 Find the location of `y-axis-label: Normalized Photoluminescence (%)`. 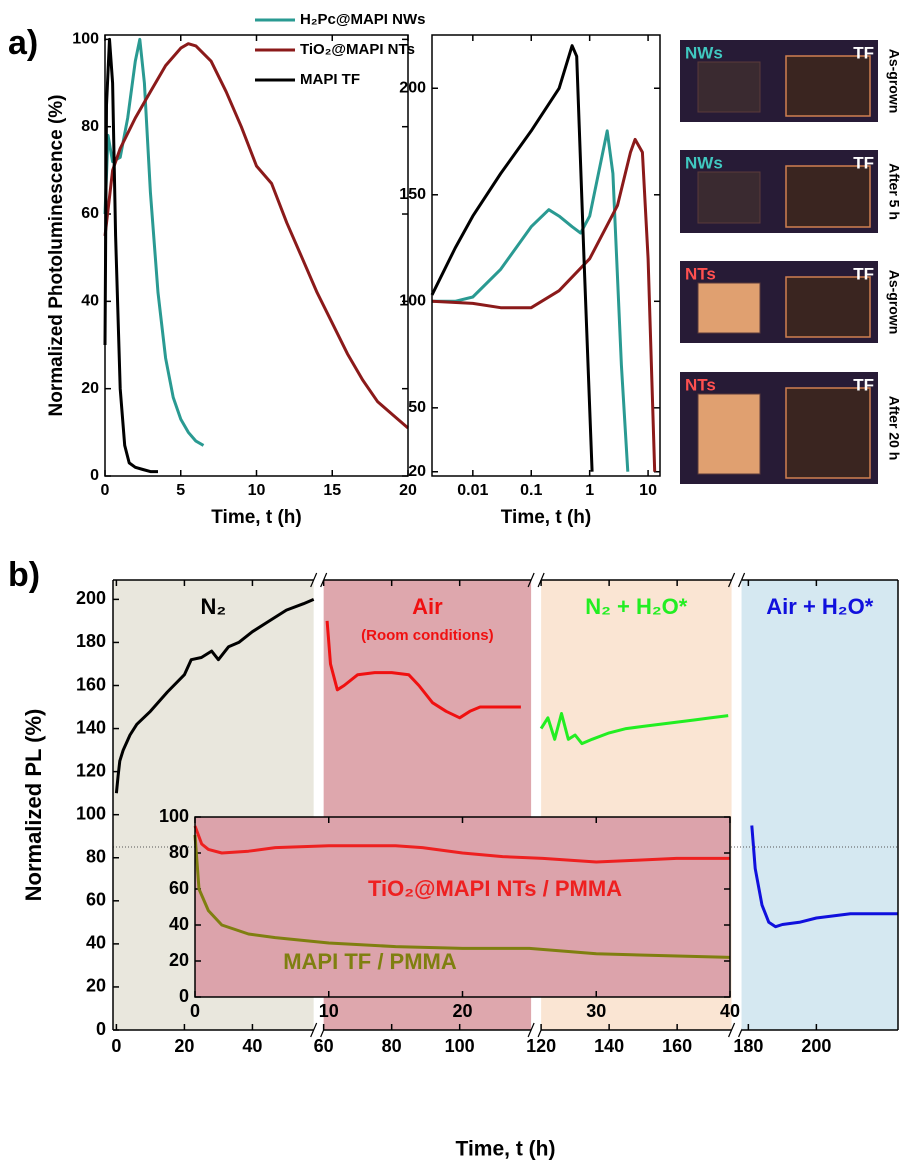

y-axis-label: Normalized Photoluminescence (%) is located at coordinates (56, 255).